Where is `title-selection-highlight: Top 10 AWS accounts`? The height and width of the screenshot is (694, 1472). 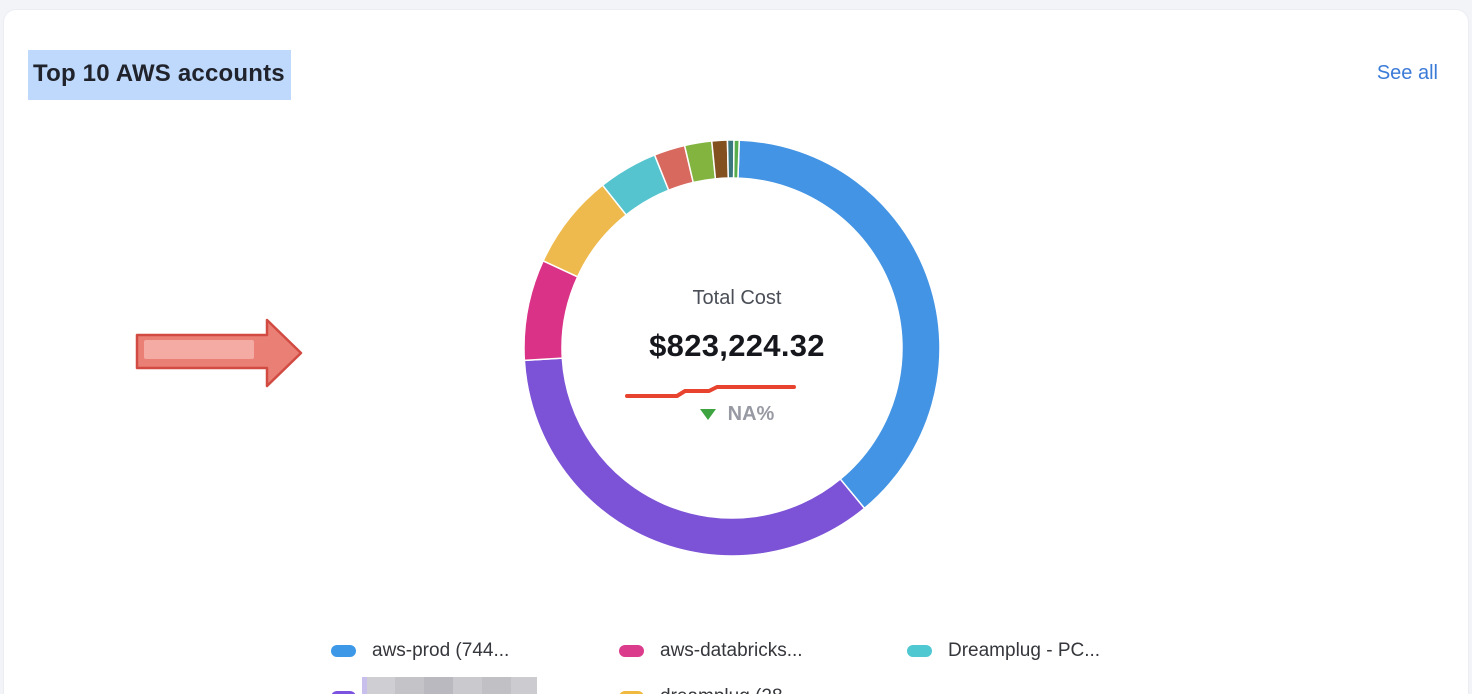 title-selection-highlight: Top 10 AWS accounts is located at coordinates (159, 75).